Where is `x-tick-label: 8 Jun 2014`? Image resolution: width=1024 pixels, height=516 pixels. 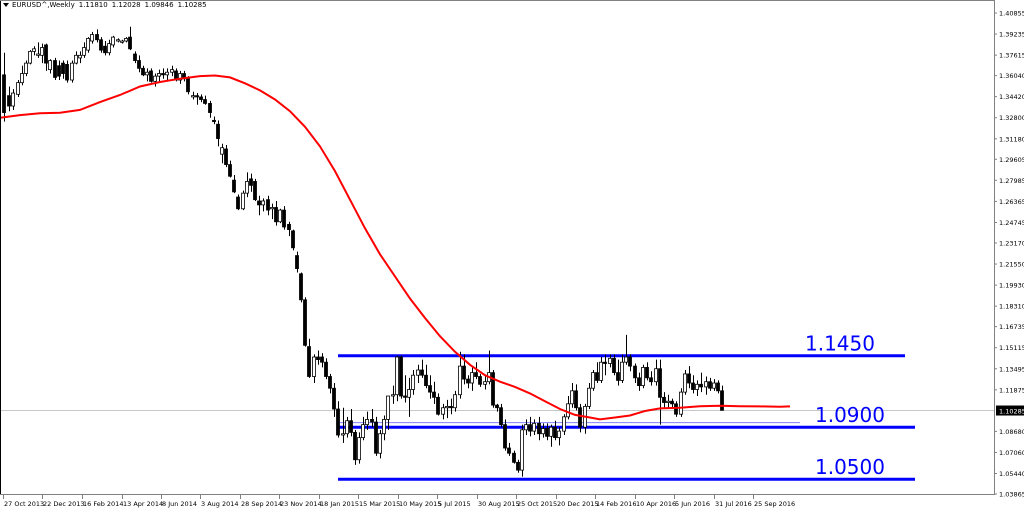 x-tick-label: 8 Jun 2014 is located at coordinates (179, 504).